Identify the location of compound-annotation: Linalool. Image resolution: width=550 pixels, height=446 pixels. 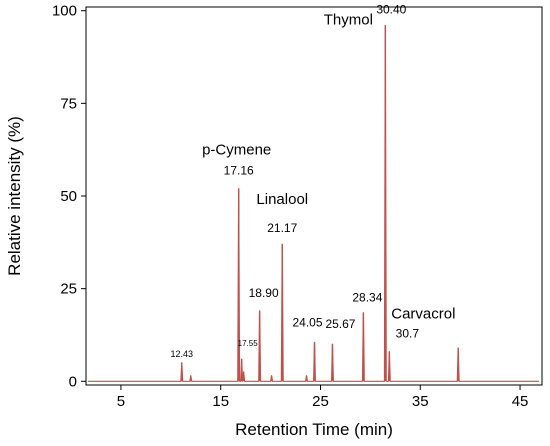
(282, 199).